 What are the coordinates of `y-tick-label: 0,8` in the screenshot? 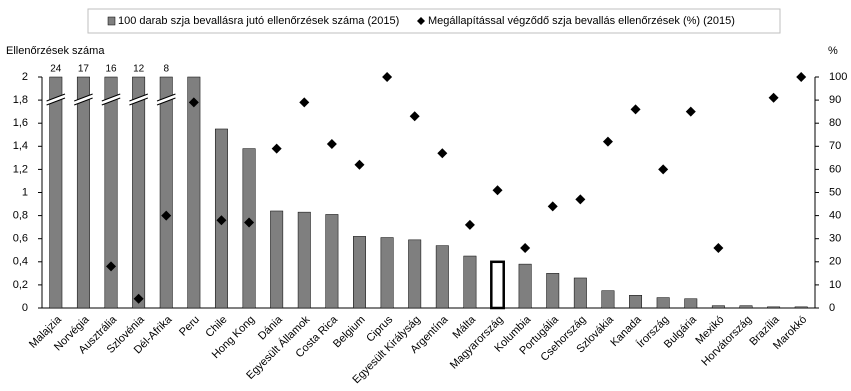 It's located at (20, 216).